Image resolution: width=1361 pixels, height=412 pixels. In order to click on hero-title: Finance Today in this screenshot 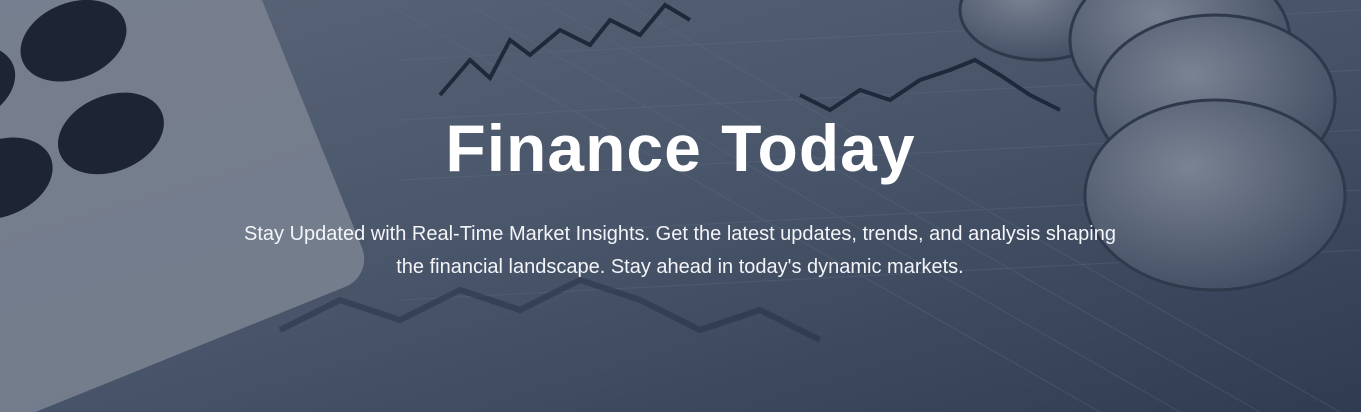, I will do `click(680, 148)`.